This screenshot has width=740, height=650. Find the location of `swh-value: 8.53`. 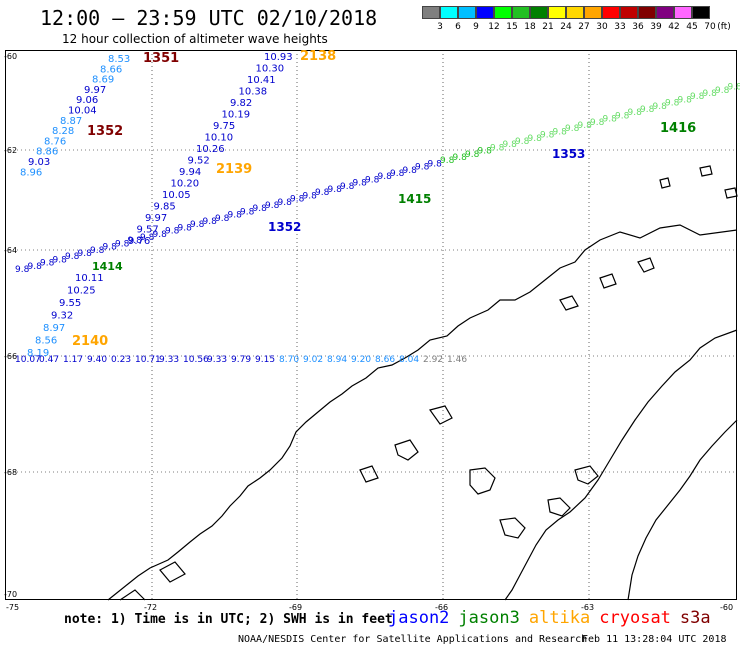

swh-value: 8.53 is located at coordinates (119, 59).